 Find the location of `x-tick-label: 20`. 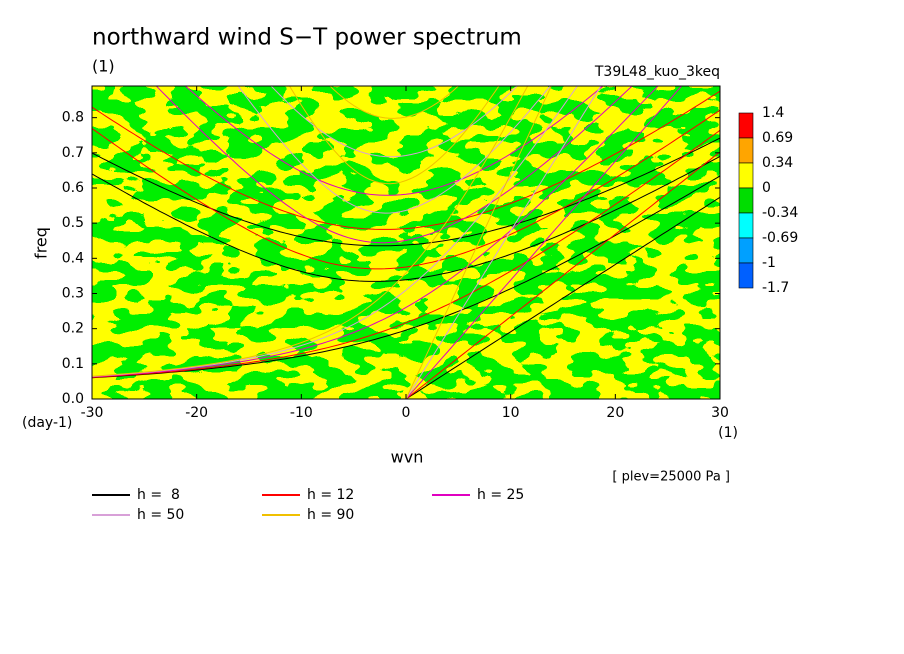

x-tick-label: 20 is located at coordinates (615, 413).